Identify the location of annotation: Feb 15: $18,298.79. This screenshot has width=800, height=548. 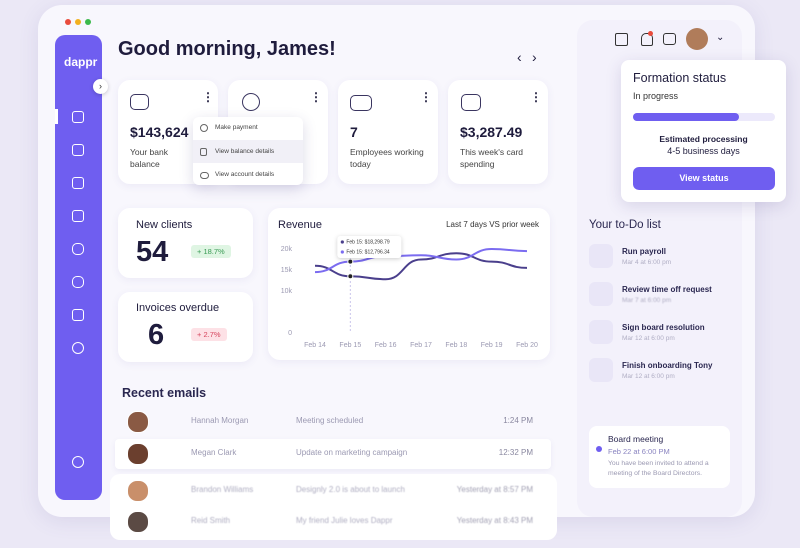
(368, 242).